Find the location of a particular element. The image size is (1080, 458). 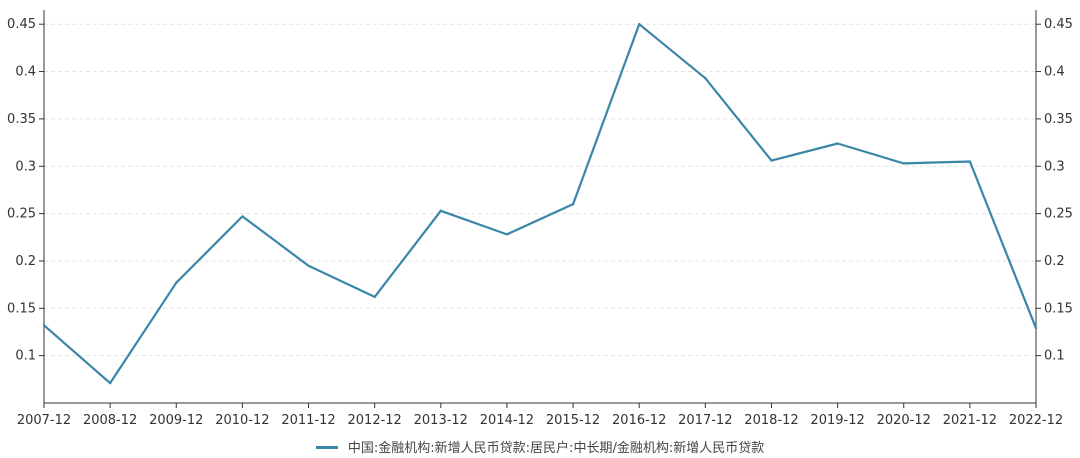

y-tick-label-left: 0.45 is located at coordinates (21, 24).